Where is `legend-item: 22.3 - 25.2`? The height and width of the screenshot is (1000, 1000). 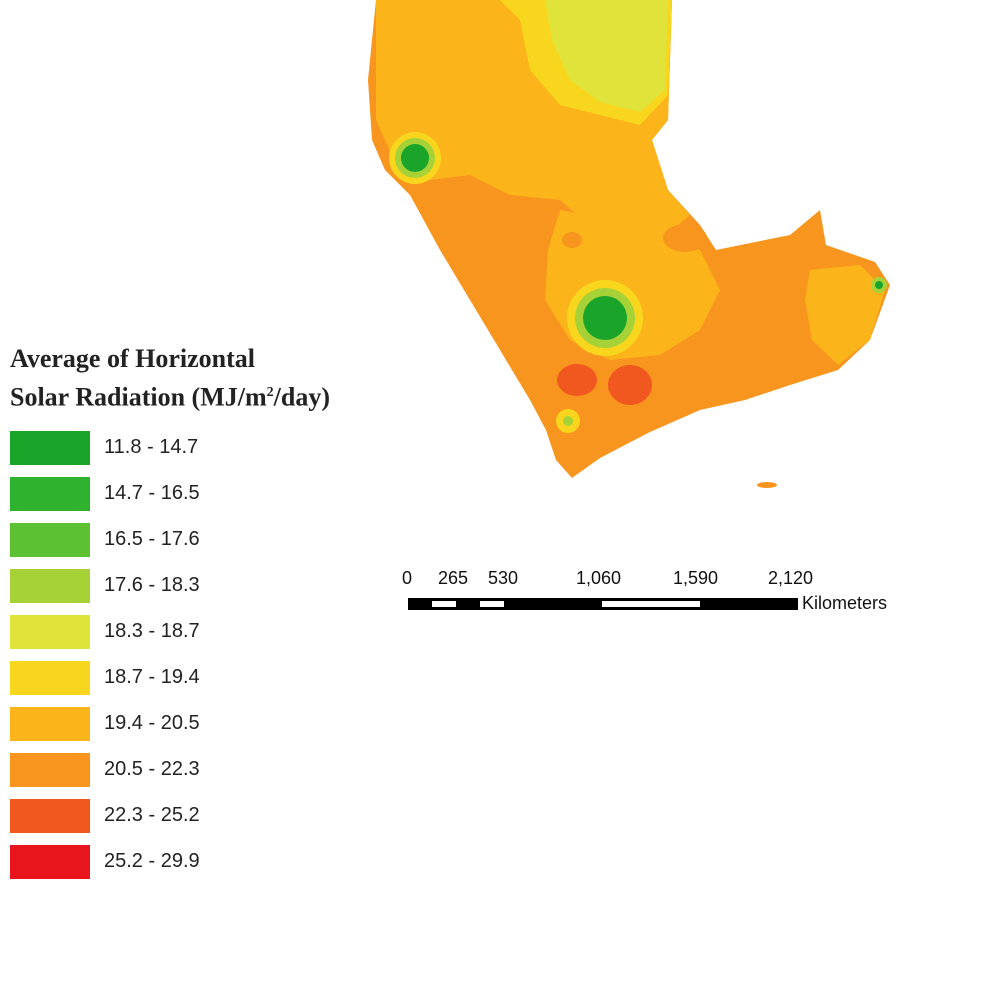
legend-item: 22.3 - 25.2 is located at coordinates (230, 816).